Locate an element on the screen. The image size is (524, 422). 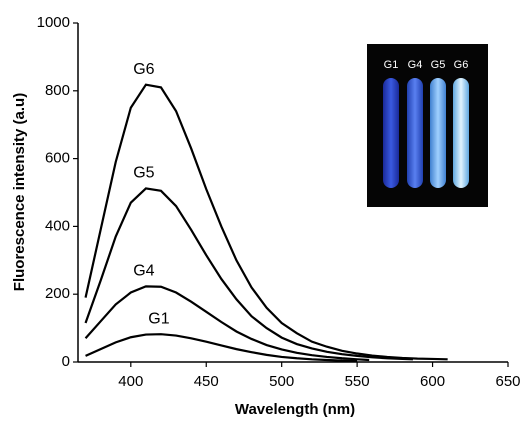
series-label: G6 is located at coordinates (143, 69).